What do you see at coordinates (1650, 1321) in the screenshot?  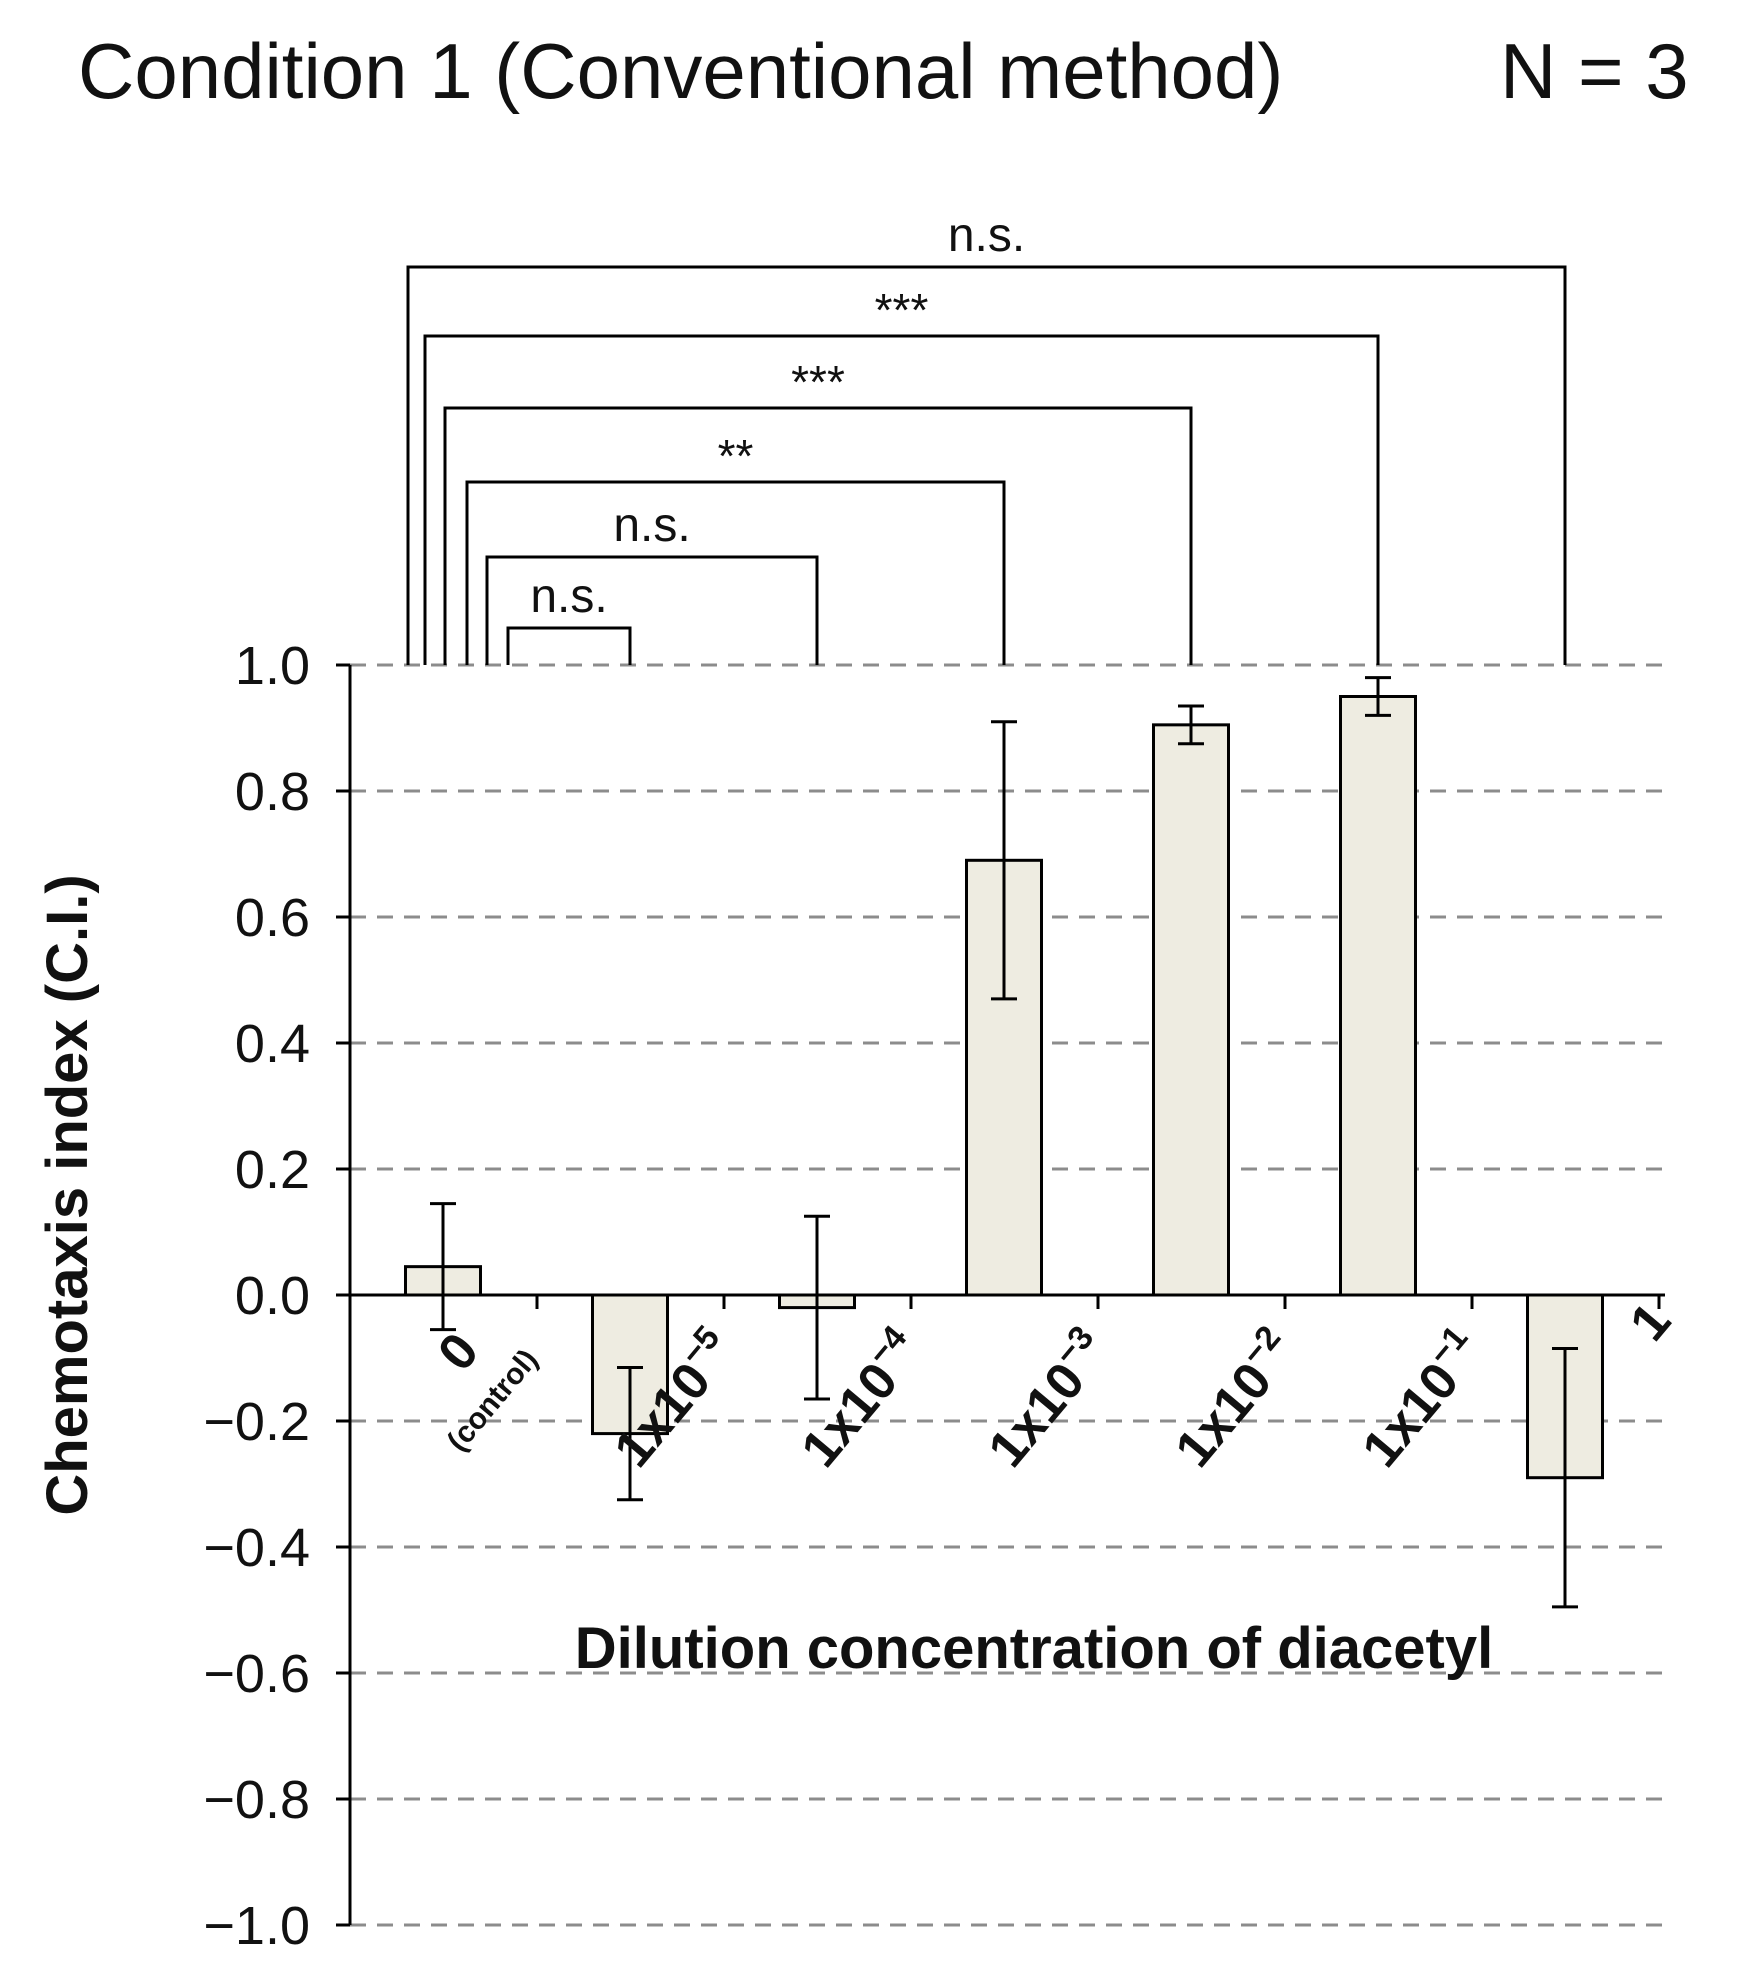 I see `x-category-label: 1` at bounding box center [1650, 1321].